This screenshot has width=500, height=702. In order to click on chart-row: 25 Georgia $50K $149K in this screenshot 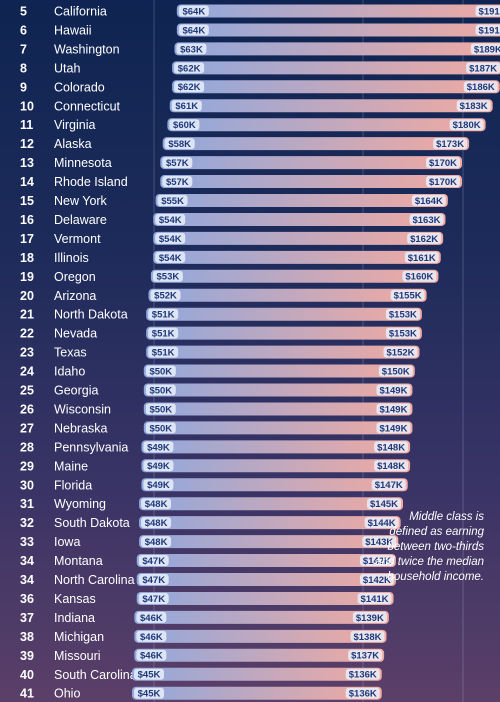, I will do `click(216, 390)`.